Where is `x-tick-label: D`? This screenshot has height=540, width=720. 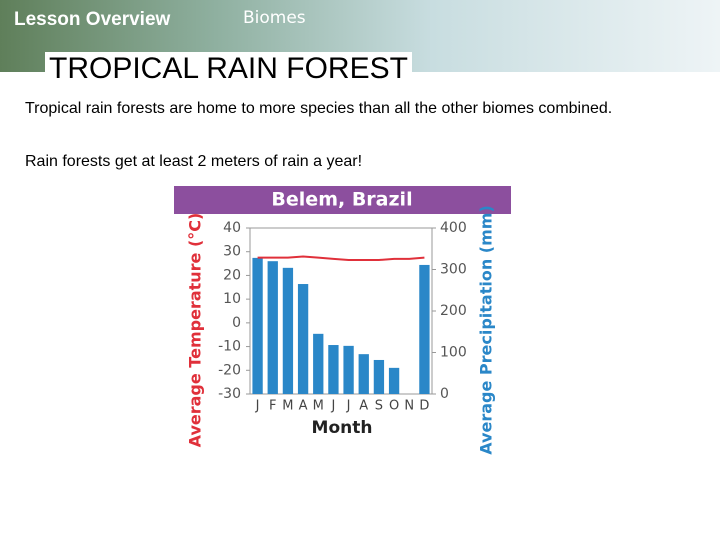
x-tick-label: D is located at coordinates (424, 406).